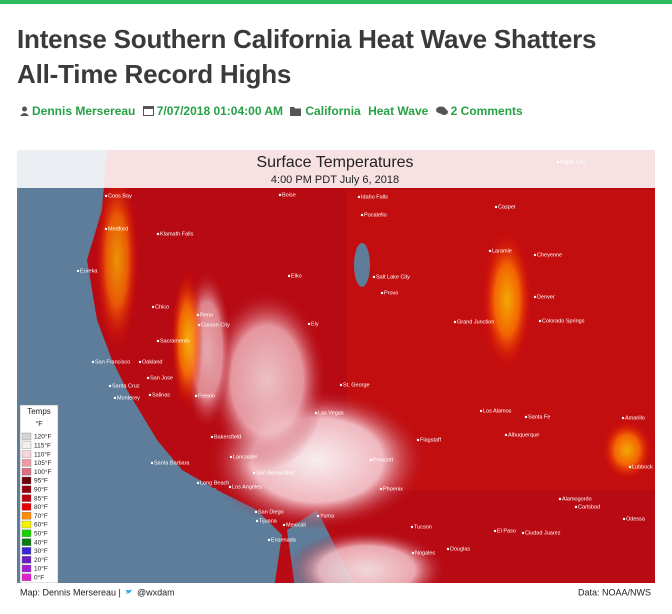 Image resolution: width=672 pixels, height=614 pixels. Describe the element at coordinates (430, 440) in the screenshot. I see `city-label: Flagstaff` at that location.